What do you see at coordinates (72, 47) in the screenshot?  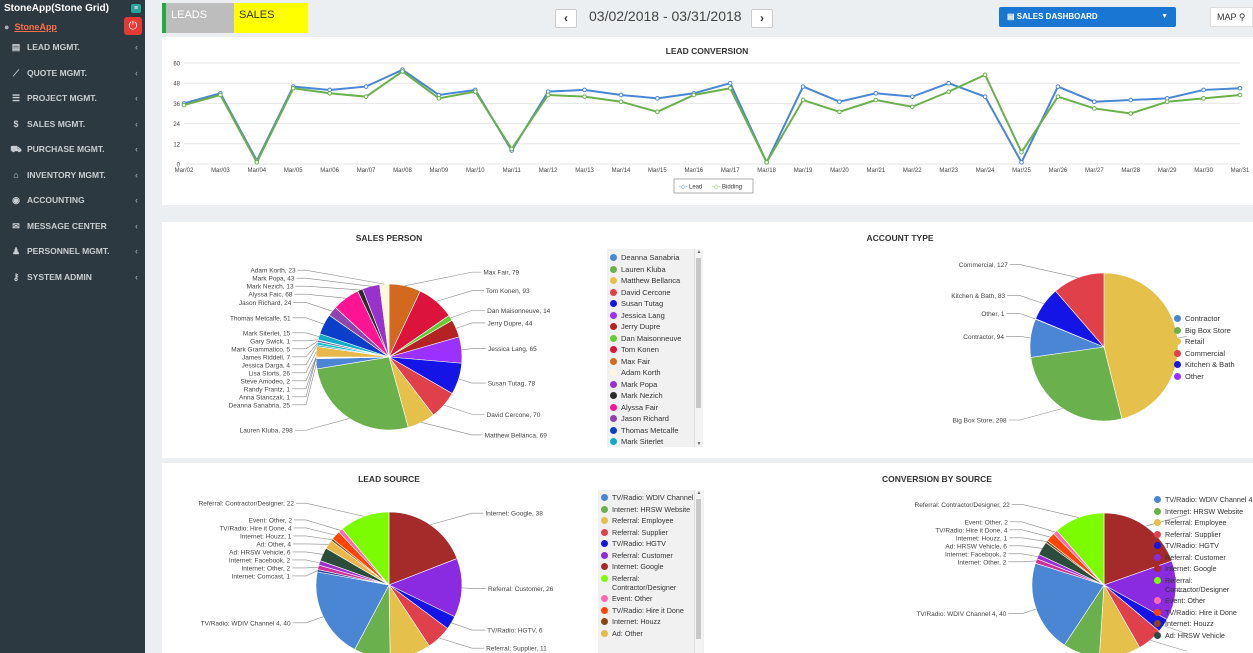 I see `sidebar-item-lead-mgmt: ▤ LEAD MGMT. ‹` at bounding box center [72, 47].